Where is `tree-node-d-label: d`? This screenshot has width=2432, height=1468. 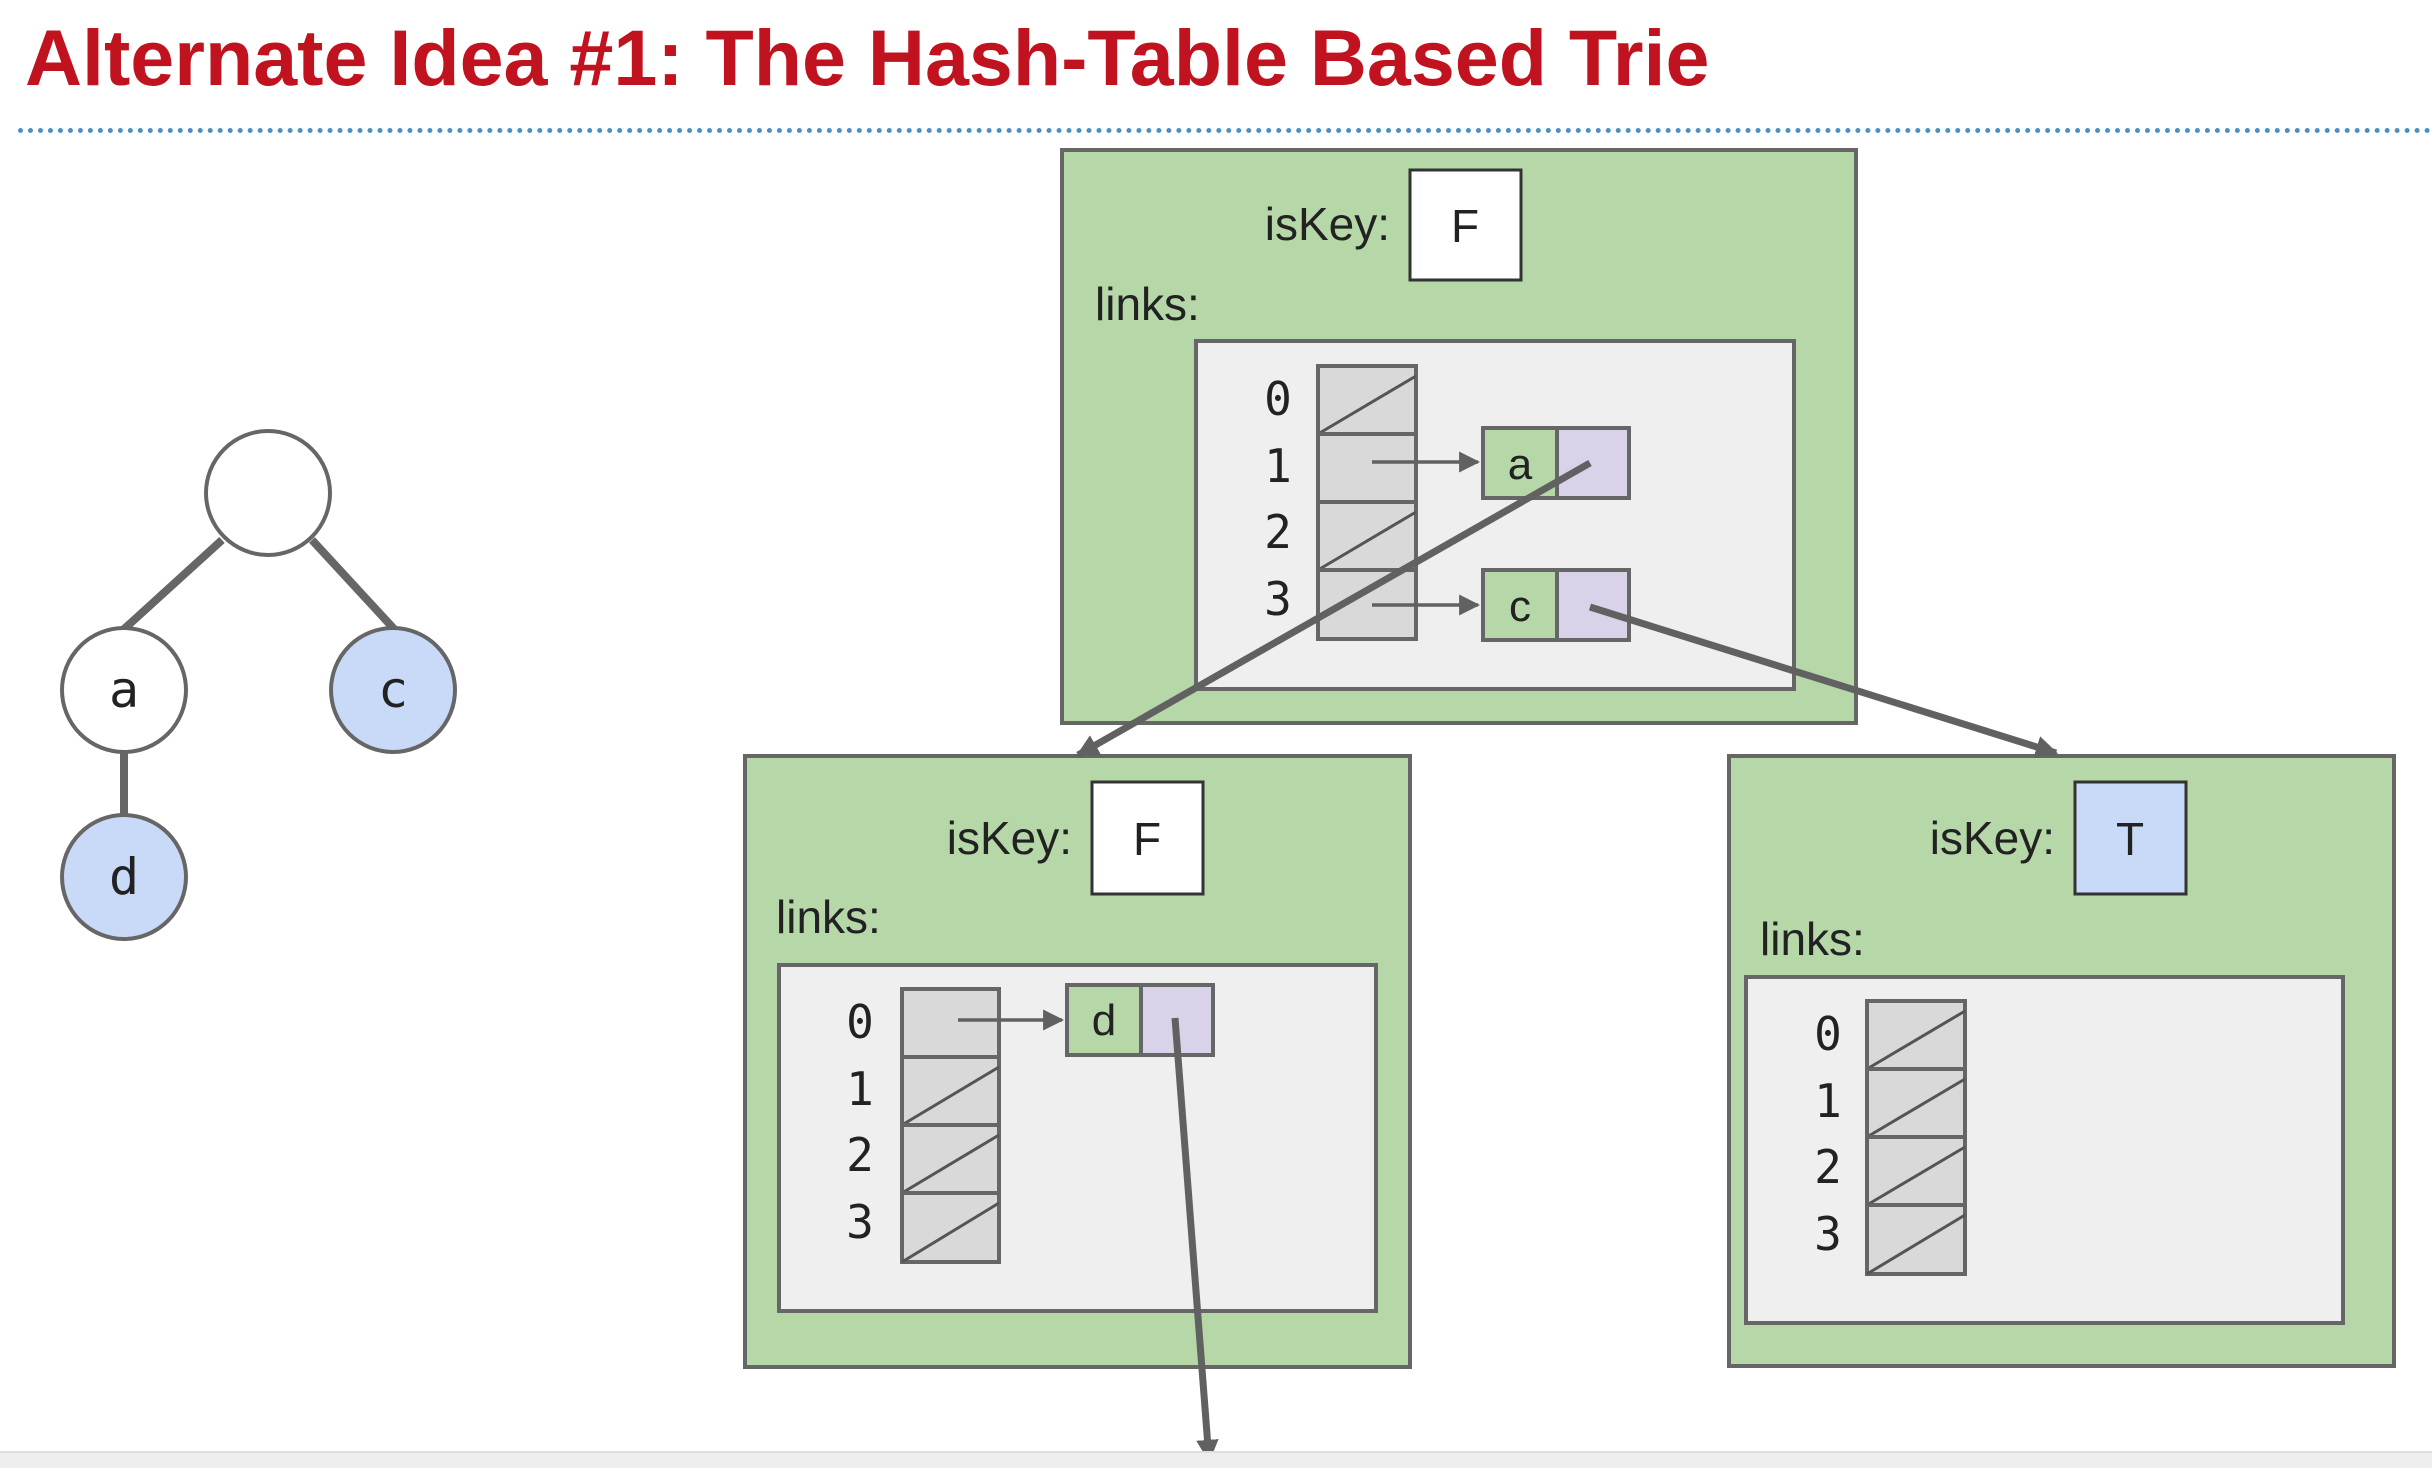
tree-node-d-label: d is located at coordinates (124, 877).